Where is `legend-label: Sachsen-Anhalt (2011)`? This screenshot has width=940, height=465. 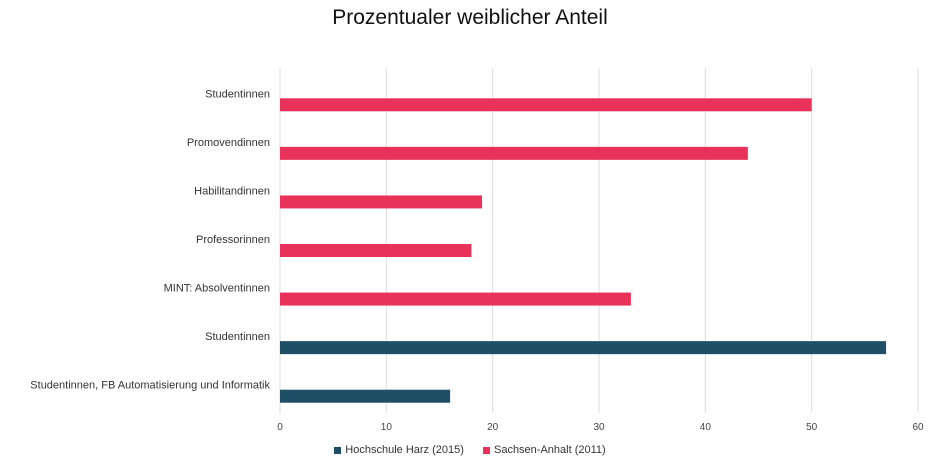
legend-label: Sachsen-Anhalt (2011) is located at coordinates (549, 450).